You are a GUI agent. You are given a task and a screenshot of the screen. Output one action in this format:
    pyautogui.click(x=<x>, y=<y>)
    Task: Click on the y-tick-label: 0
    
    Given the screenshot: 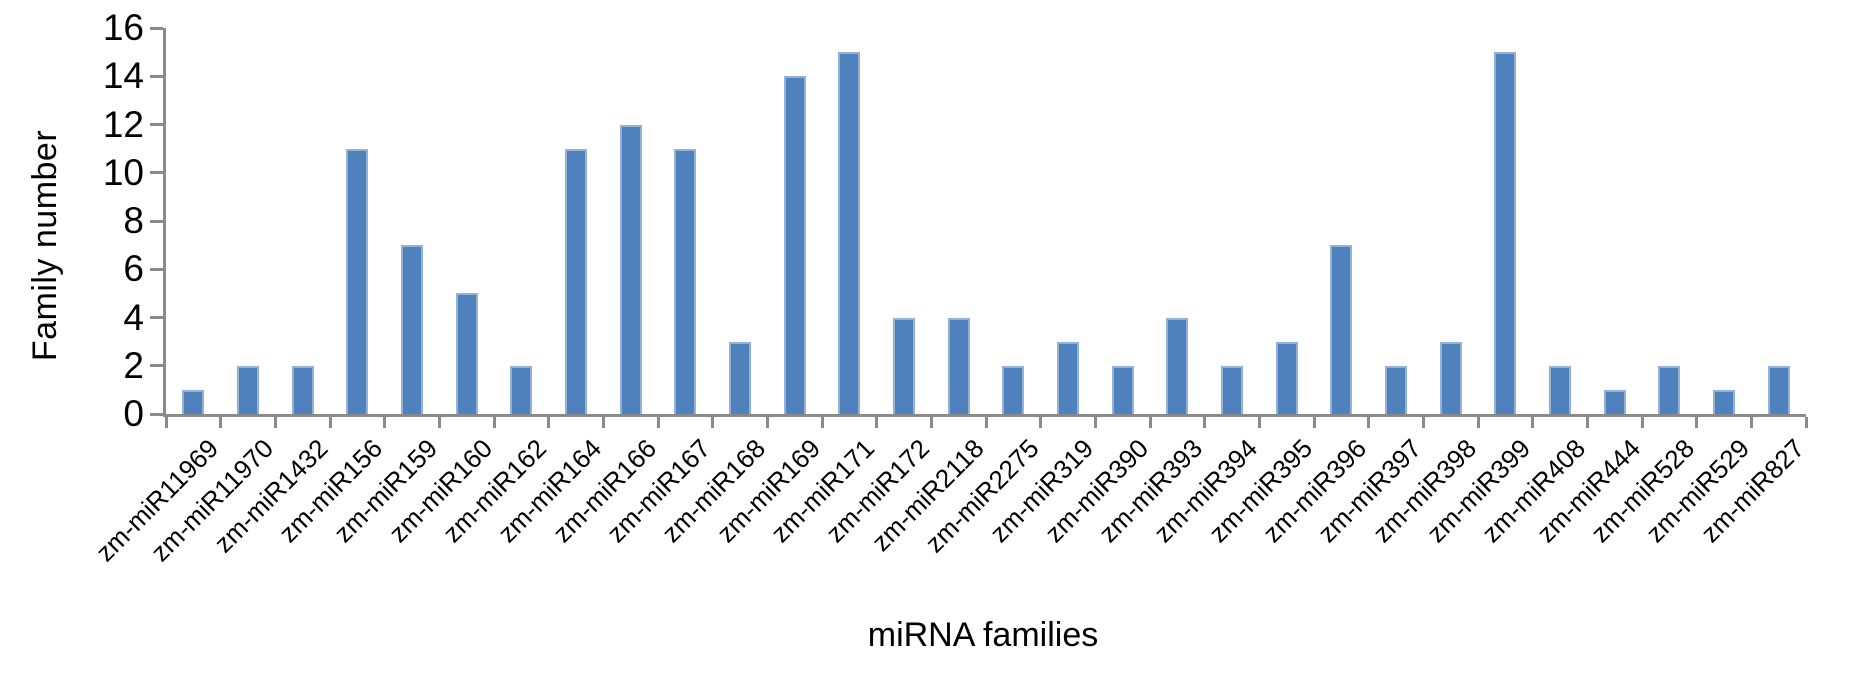 What is the action you would take?
    pyautogui.click(x=133, y=413)
    